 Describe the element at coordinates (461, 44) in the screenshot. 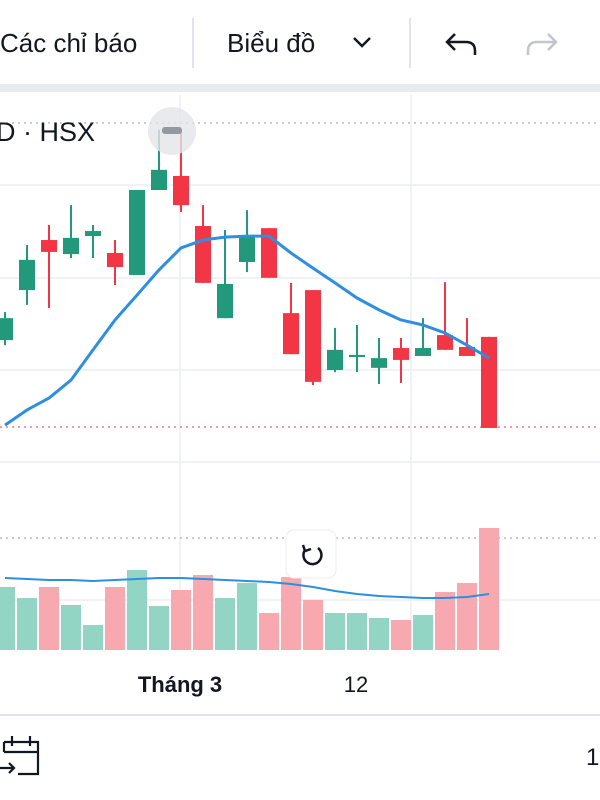

I see `undo-icon` at that location.